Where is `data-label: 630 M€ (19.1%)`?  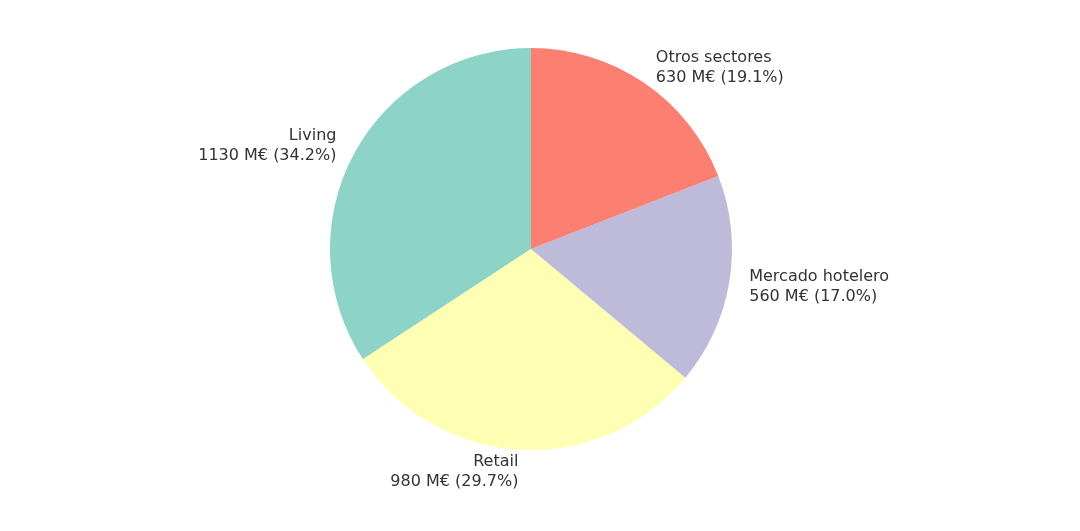
data-label: 630 M€ (19.1%) is located at coordinates (719, 76).